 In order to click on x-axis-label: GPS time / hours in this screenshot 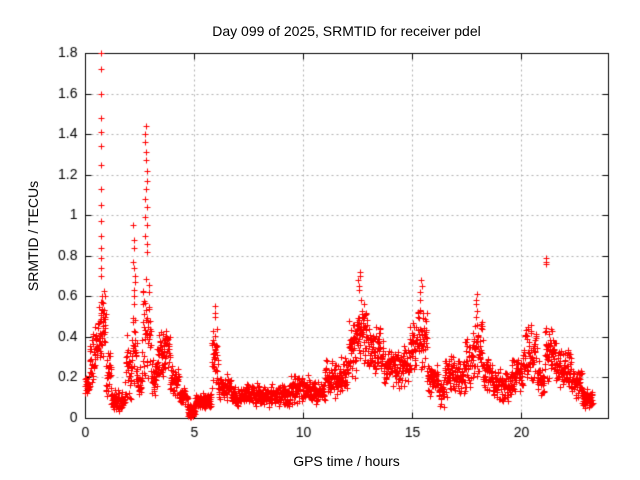, I will do `click(346, 461)`.